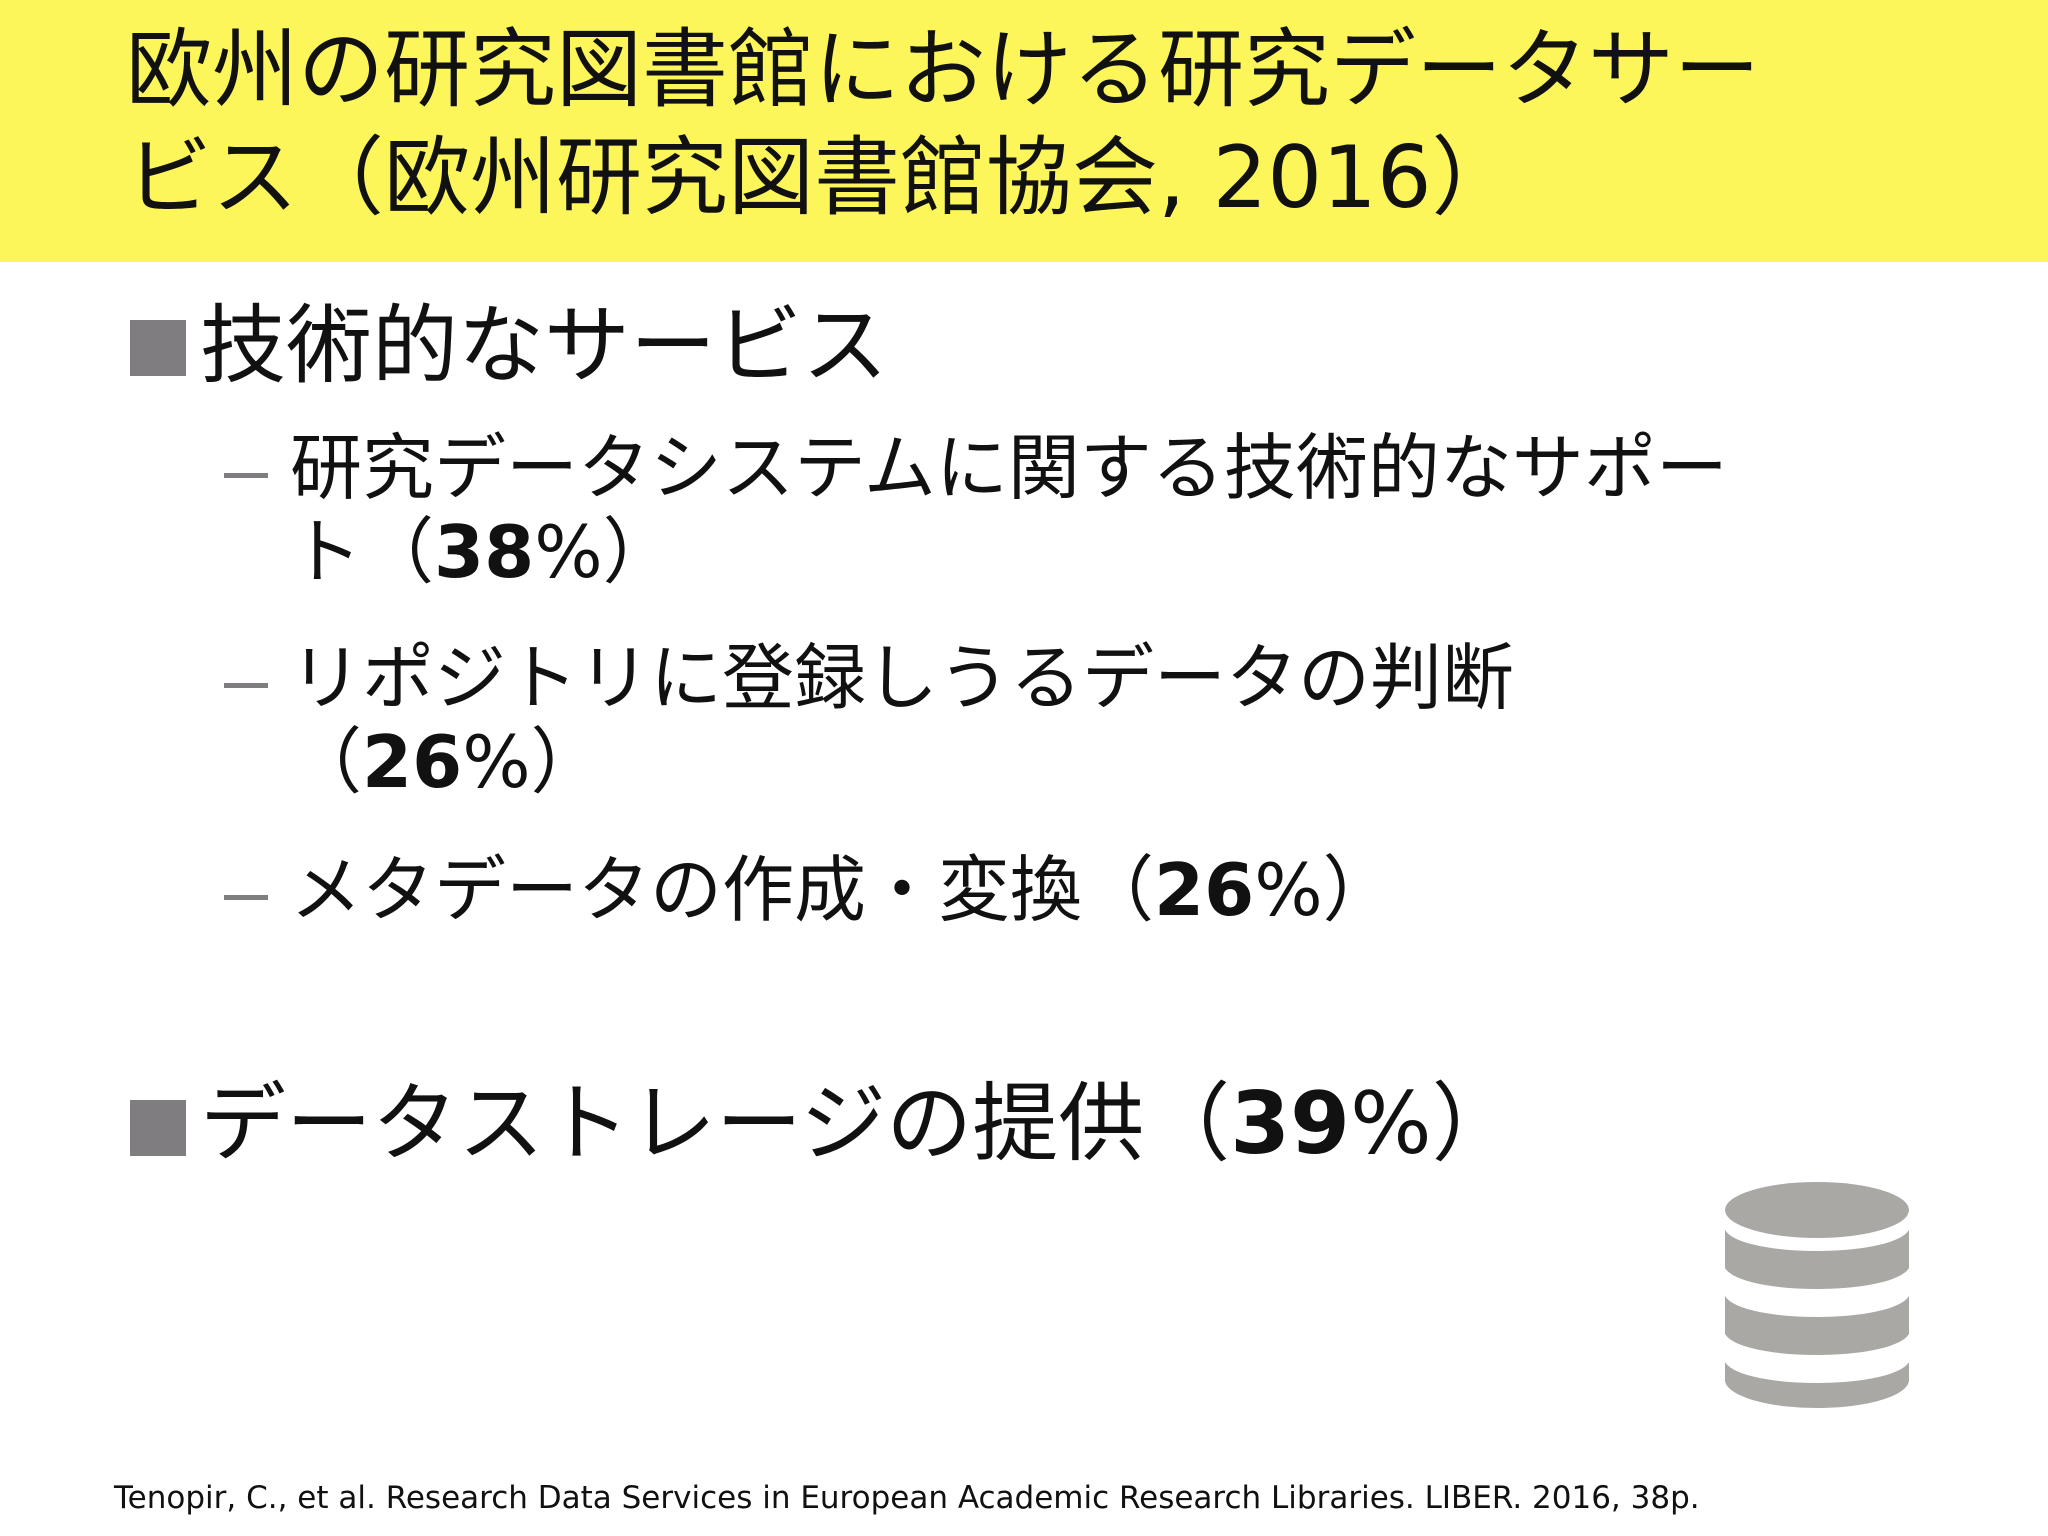  I want to click on item-repository-judgment-line-2: （26%）, so click(446, 762).